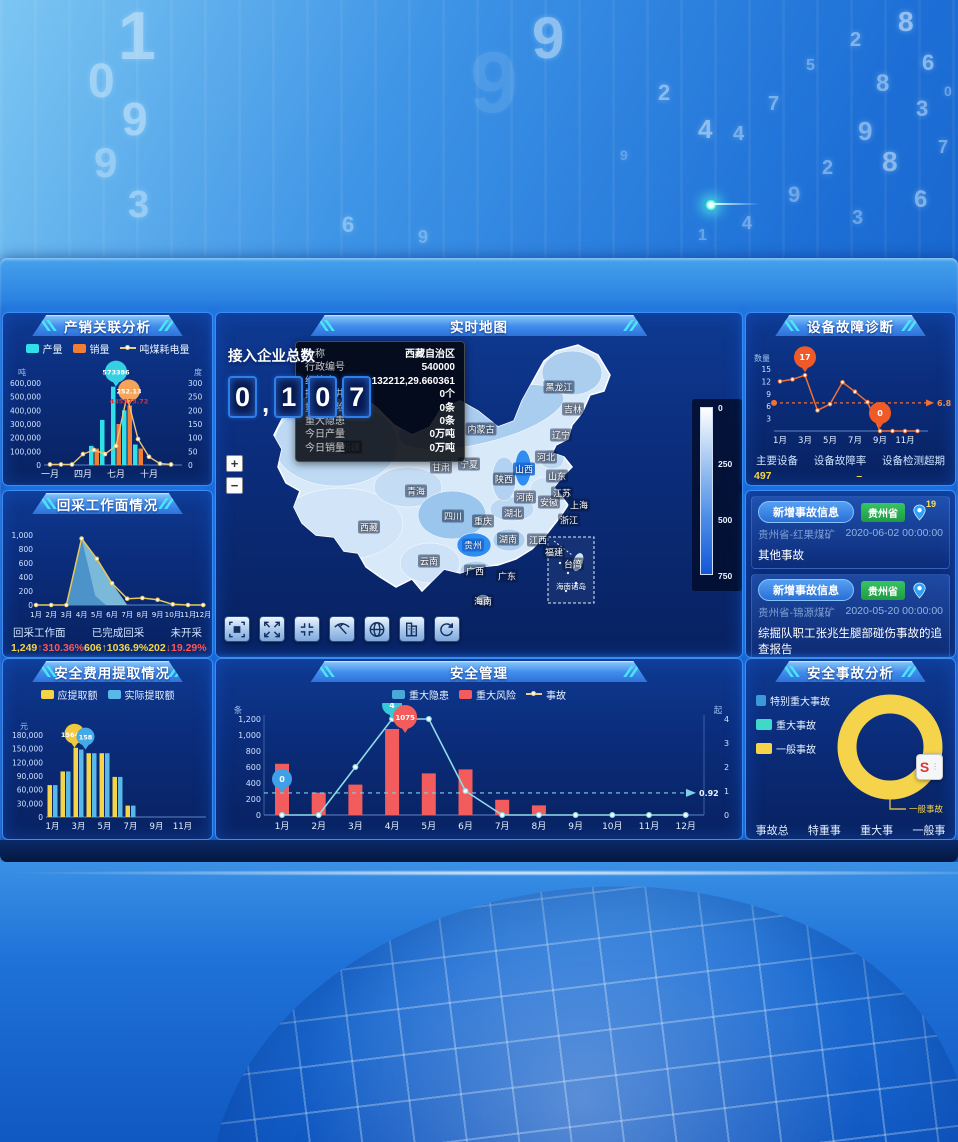  Describe the element at coordinates (772, 831) in the screenshot. I see `donut-footer-label: 事故总` at that location.